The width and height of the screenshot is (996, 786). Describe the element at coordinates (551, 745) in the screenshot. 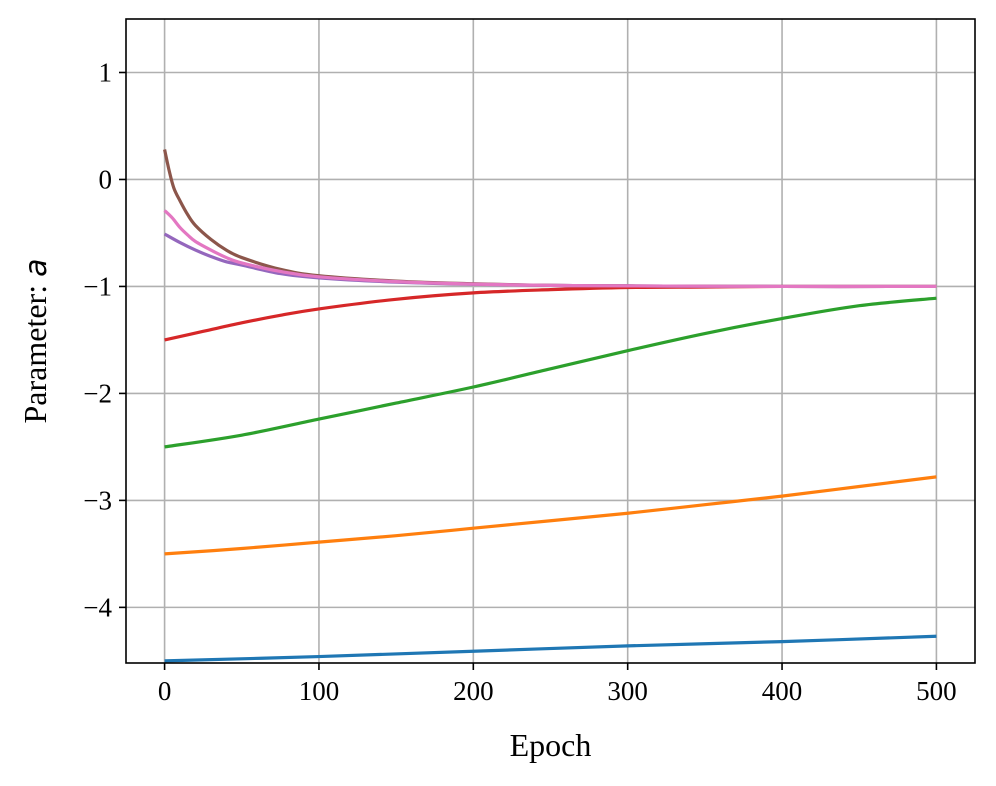

I see `x-axis-label: Epoch` at that location.